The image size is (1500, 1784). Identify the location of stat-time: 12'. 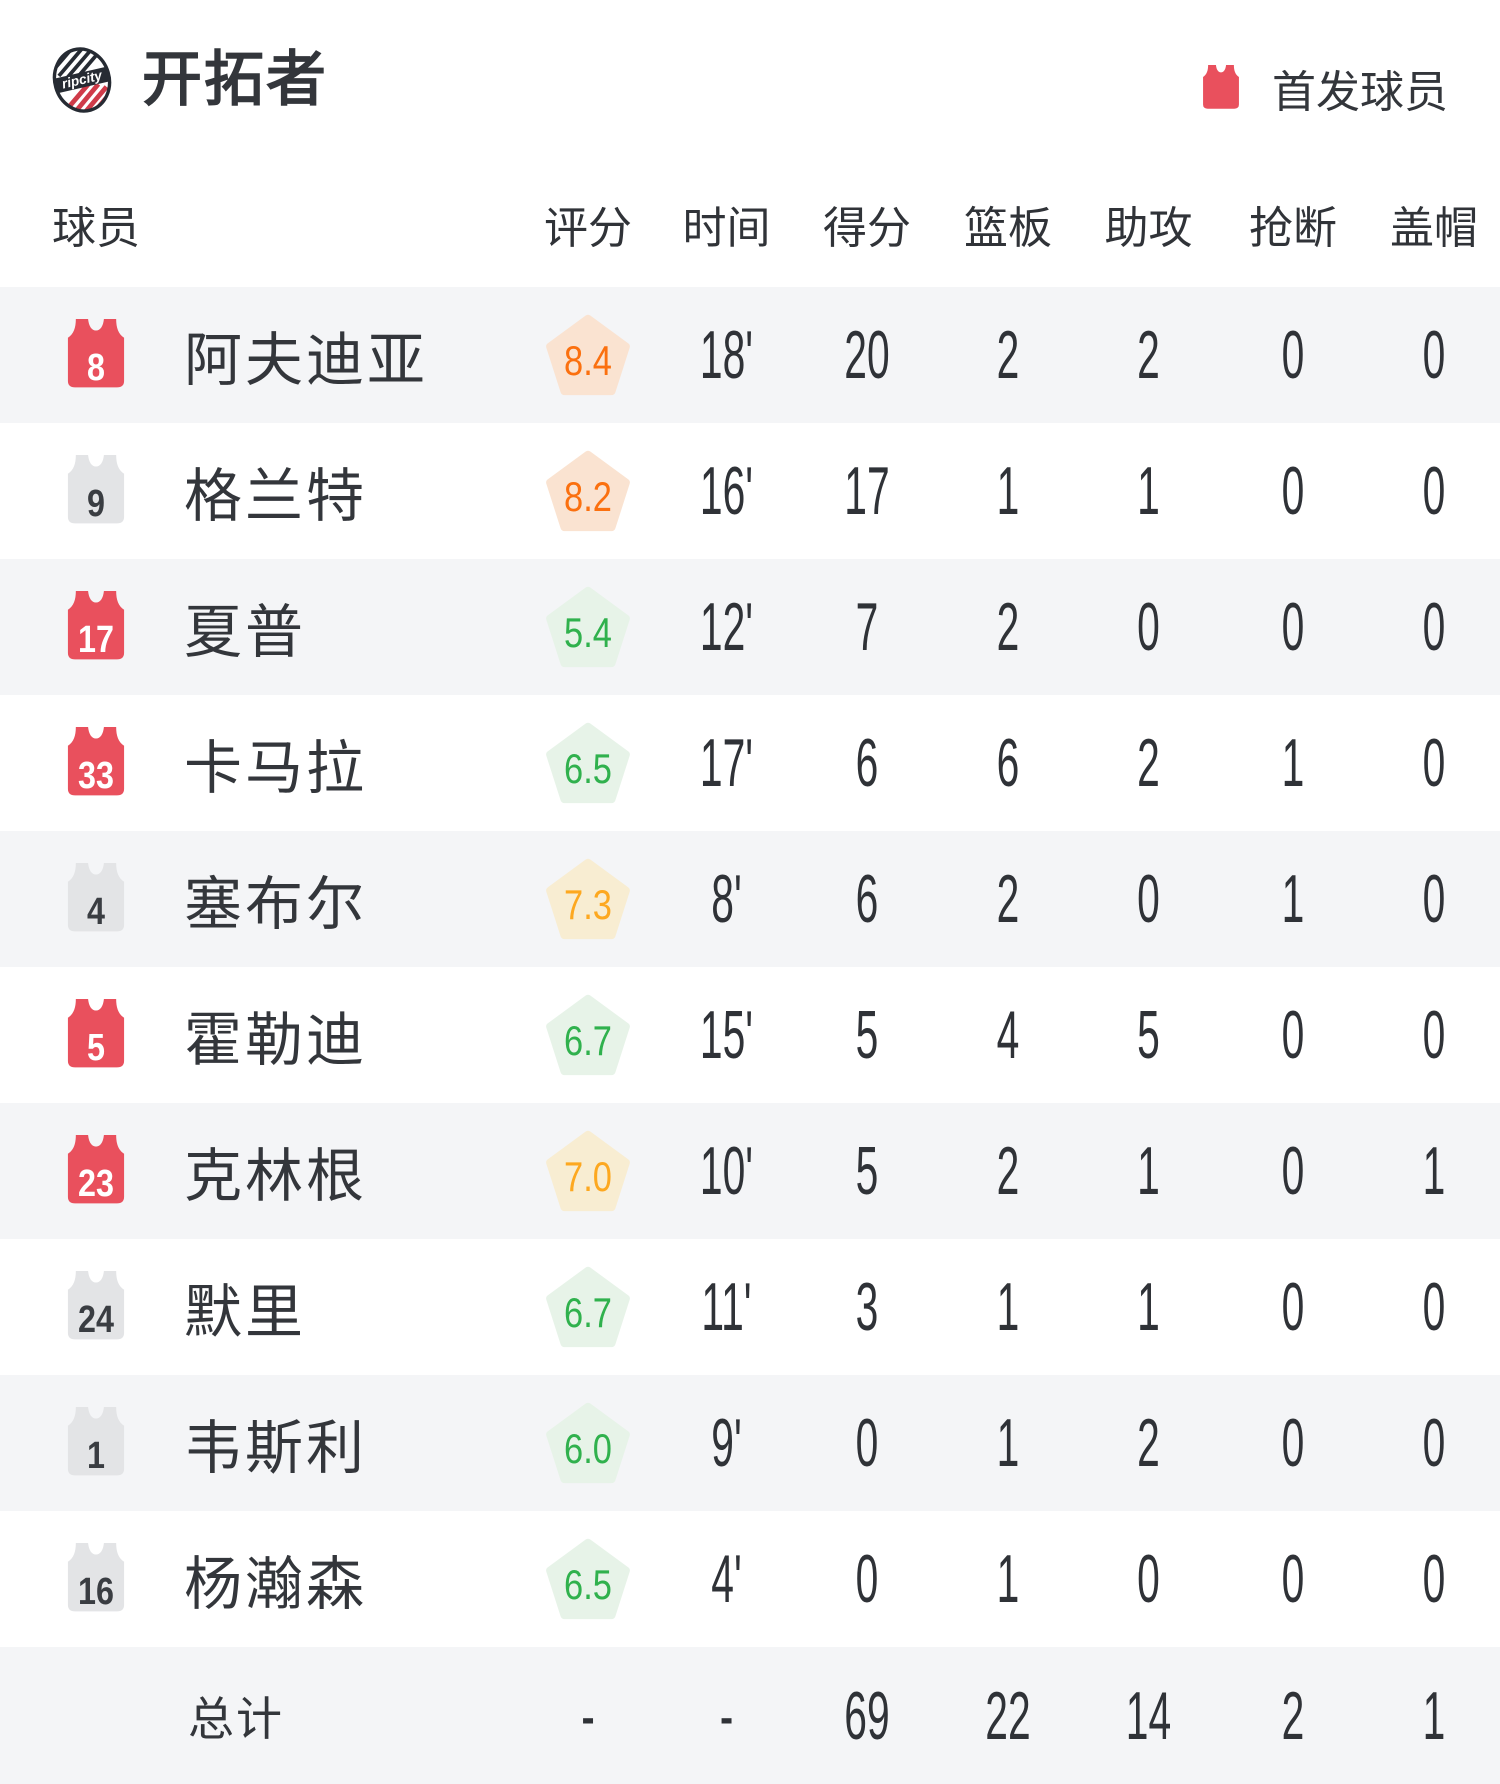
(726, 627).